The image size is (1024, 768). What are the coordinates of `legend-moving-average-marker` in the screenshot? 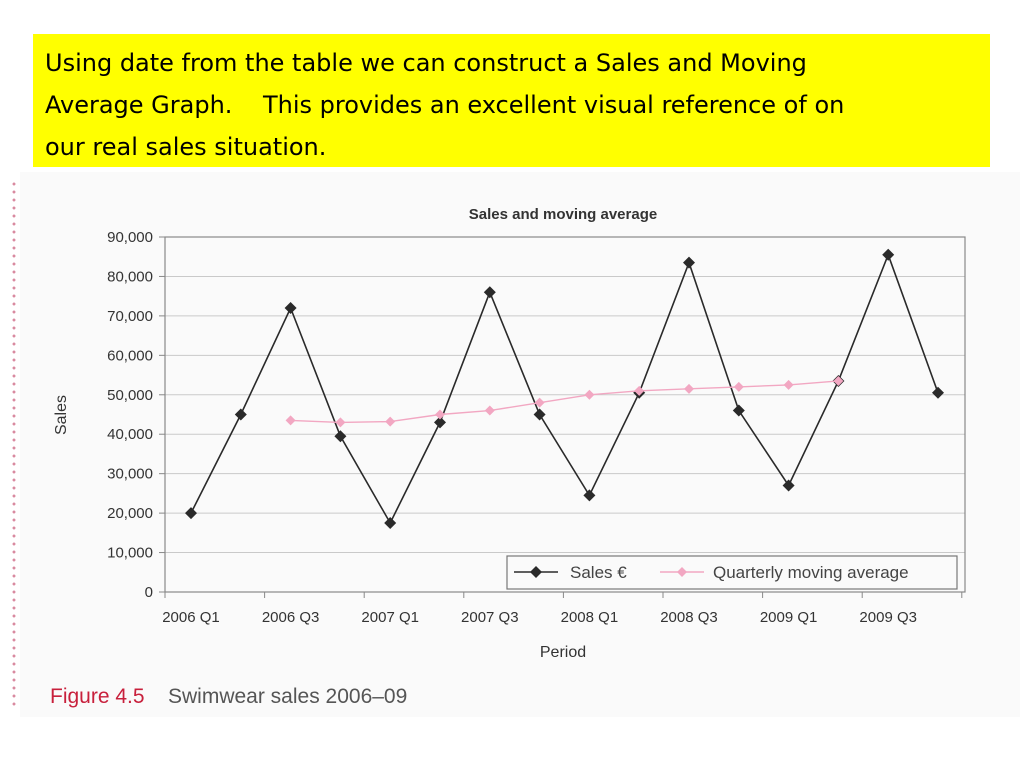 It's located at (682, 572).